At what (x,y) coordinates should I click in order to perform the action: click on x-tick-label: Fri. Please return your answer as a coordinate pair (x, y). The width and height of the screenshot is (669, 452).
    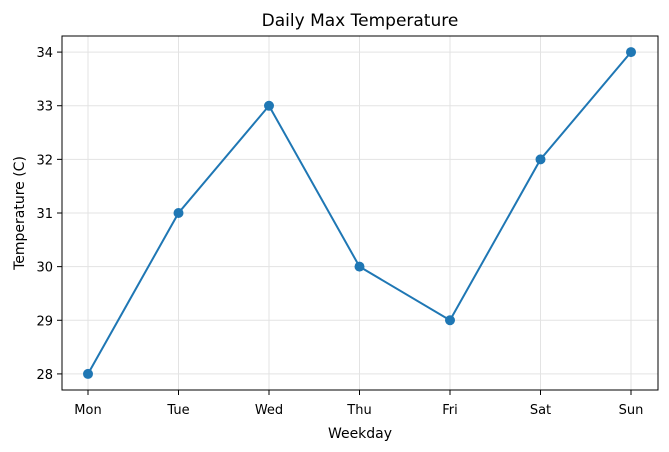
    Looking at the image, I should click on (450, 410).